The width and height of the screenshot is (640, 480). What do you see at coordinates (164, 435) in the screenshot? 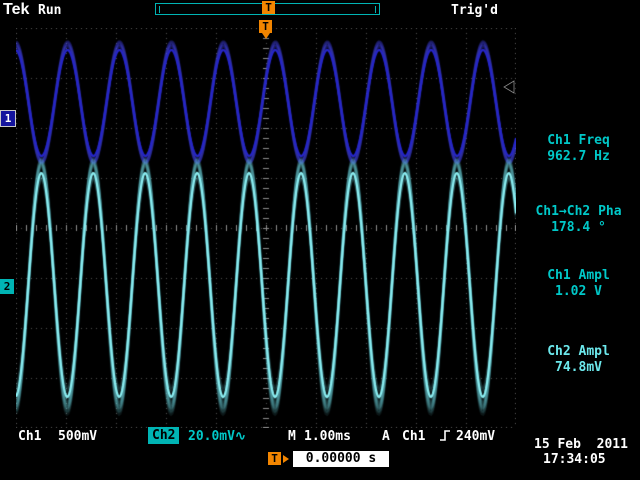
I see `ch2-badge: Ch2` at bounding box center [164, 435].